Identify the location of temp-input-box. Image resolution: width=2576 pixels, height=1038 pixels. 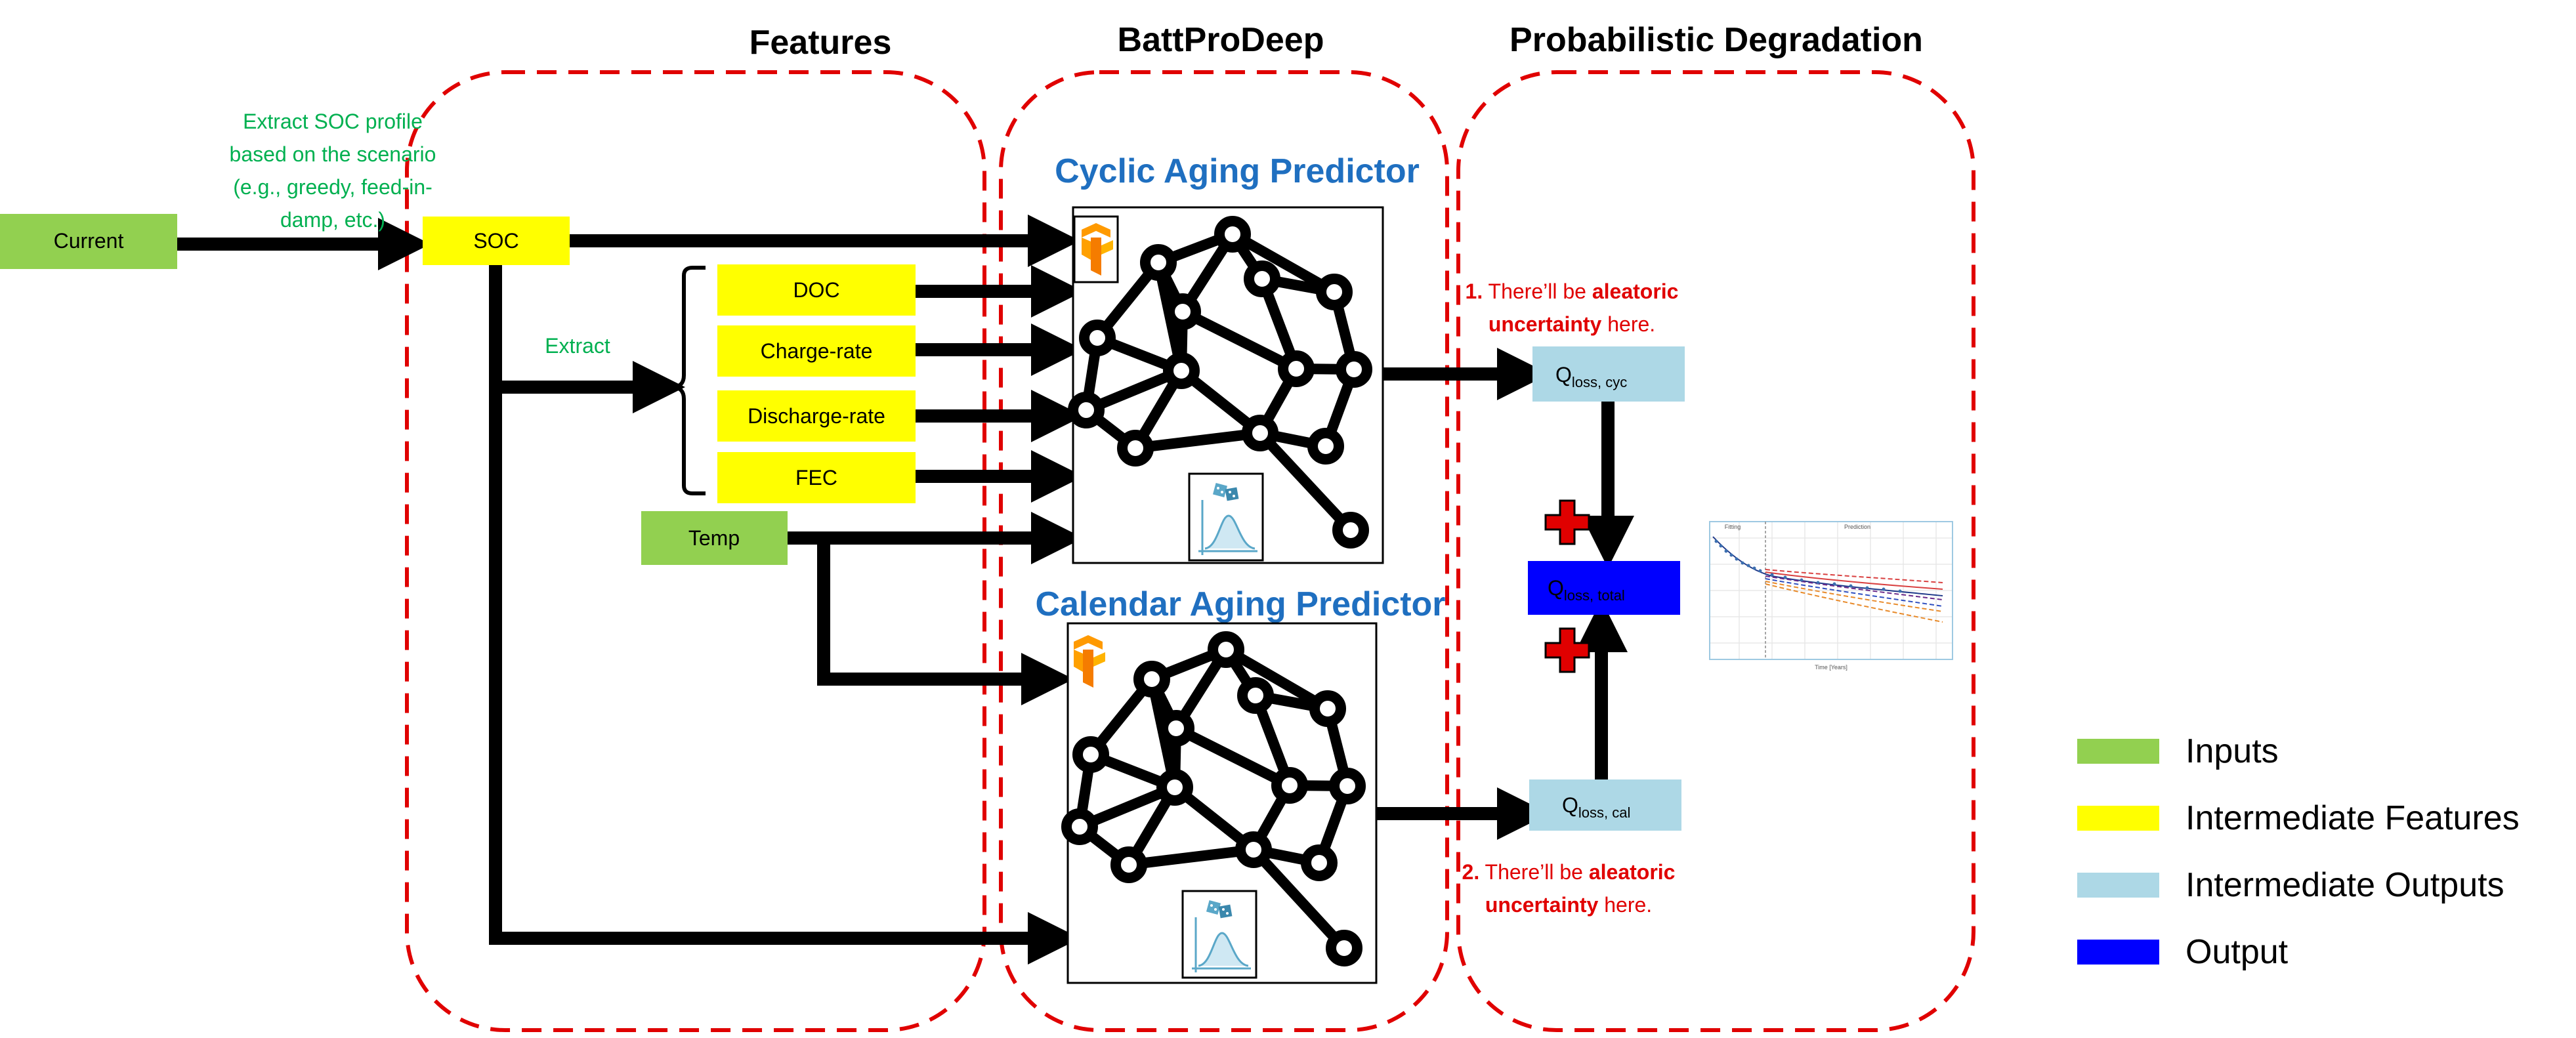
(714, 538).